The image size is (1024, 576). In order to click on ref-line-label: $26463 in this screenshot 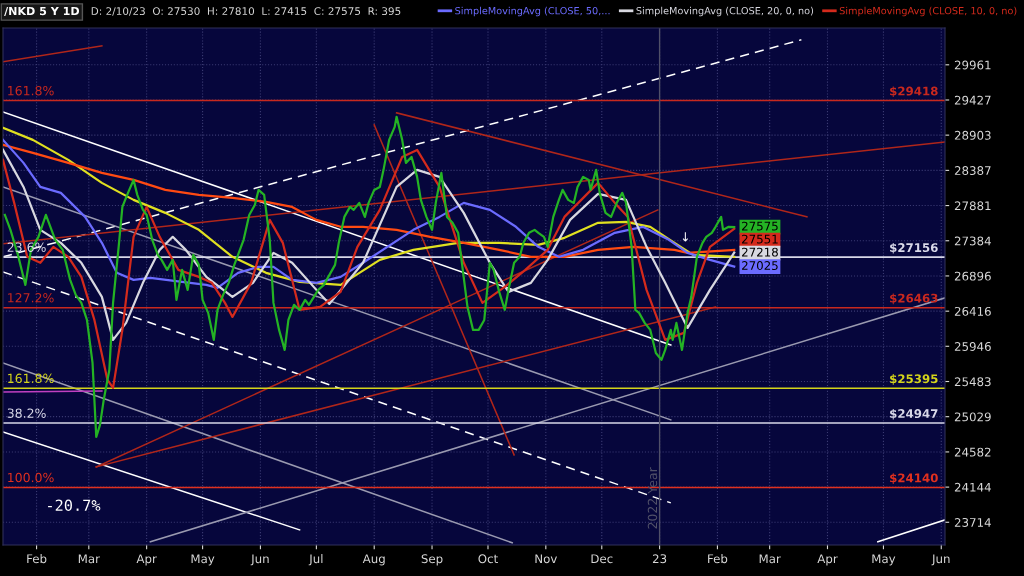, I will do `click(914, 299)`.